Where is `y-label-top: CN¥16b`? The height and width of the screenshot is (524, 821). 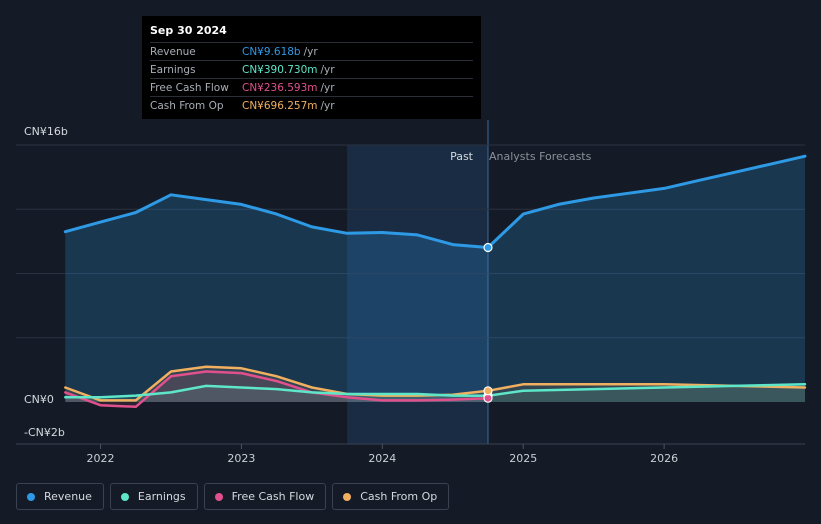 y-label-top: CN¥16b is located at coordinates (46, 131).